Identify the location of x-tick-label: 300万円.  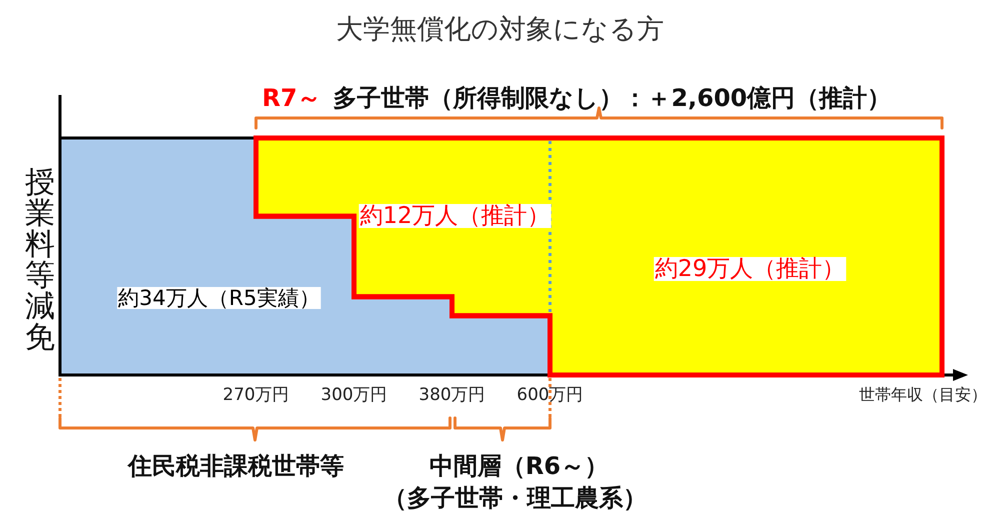
(354, 395).